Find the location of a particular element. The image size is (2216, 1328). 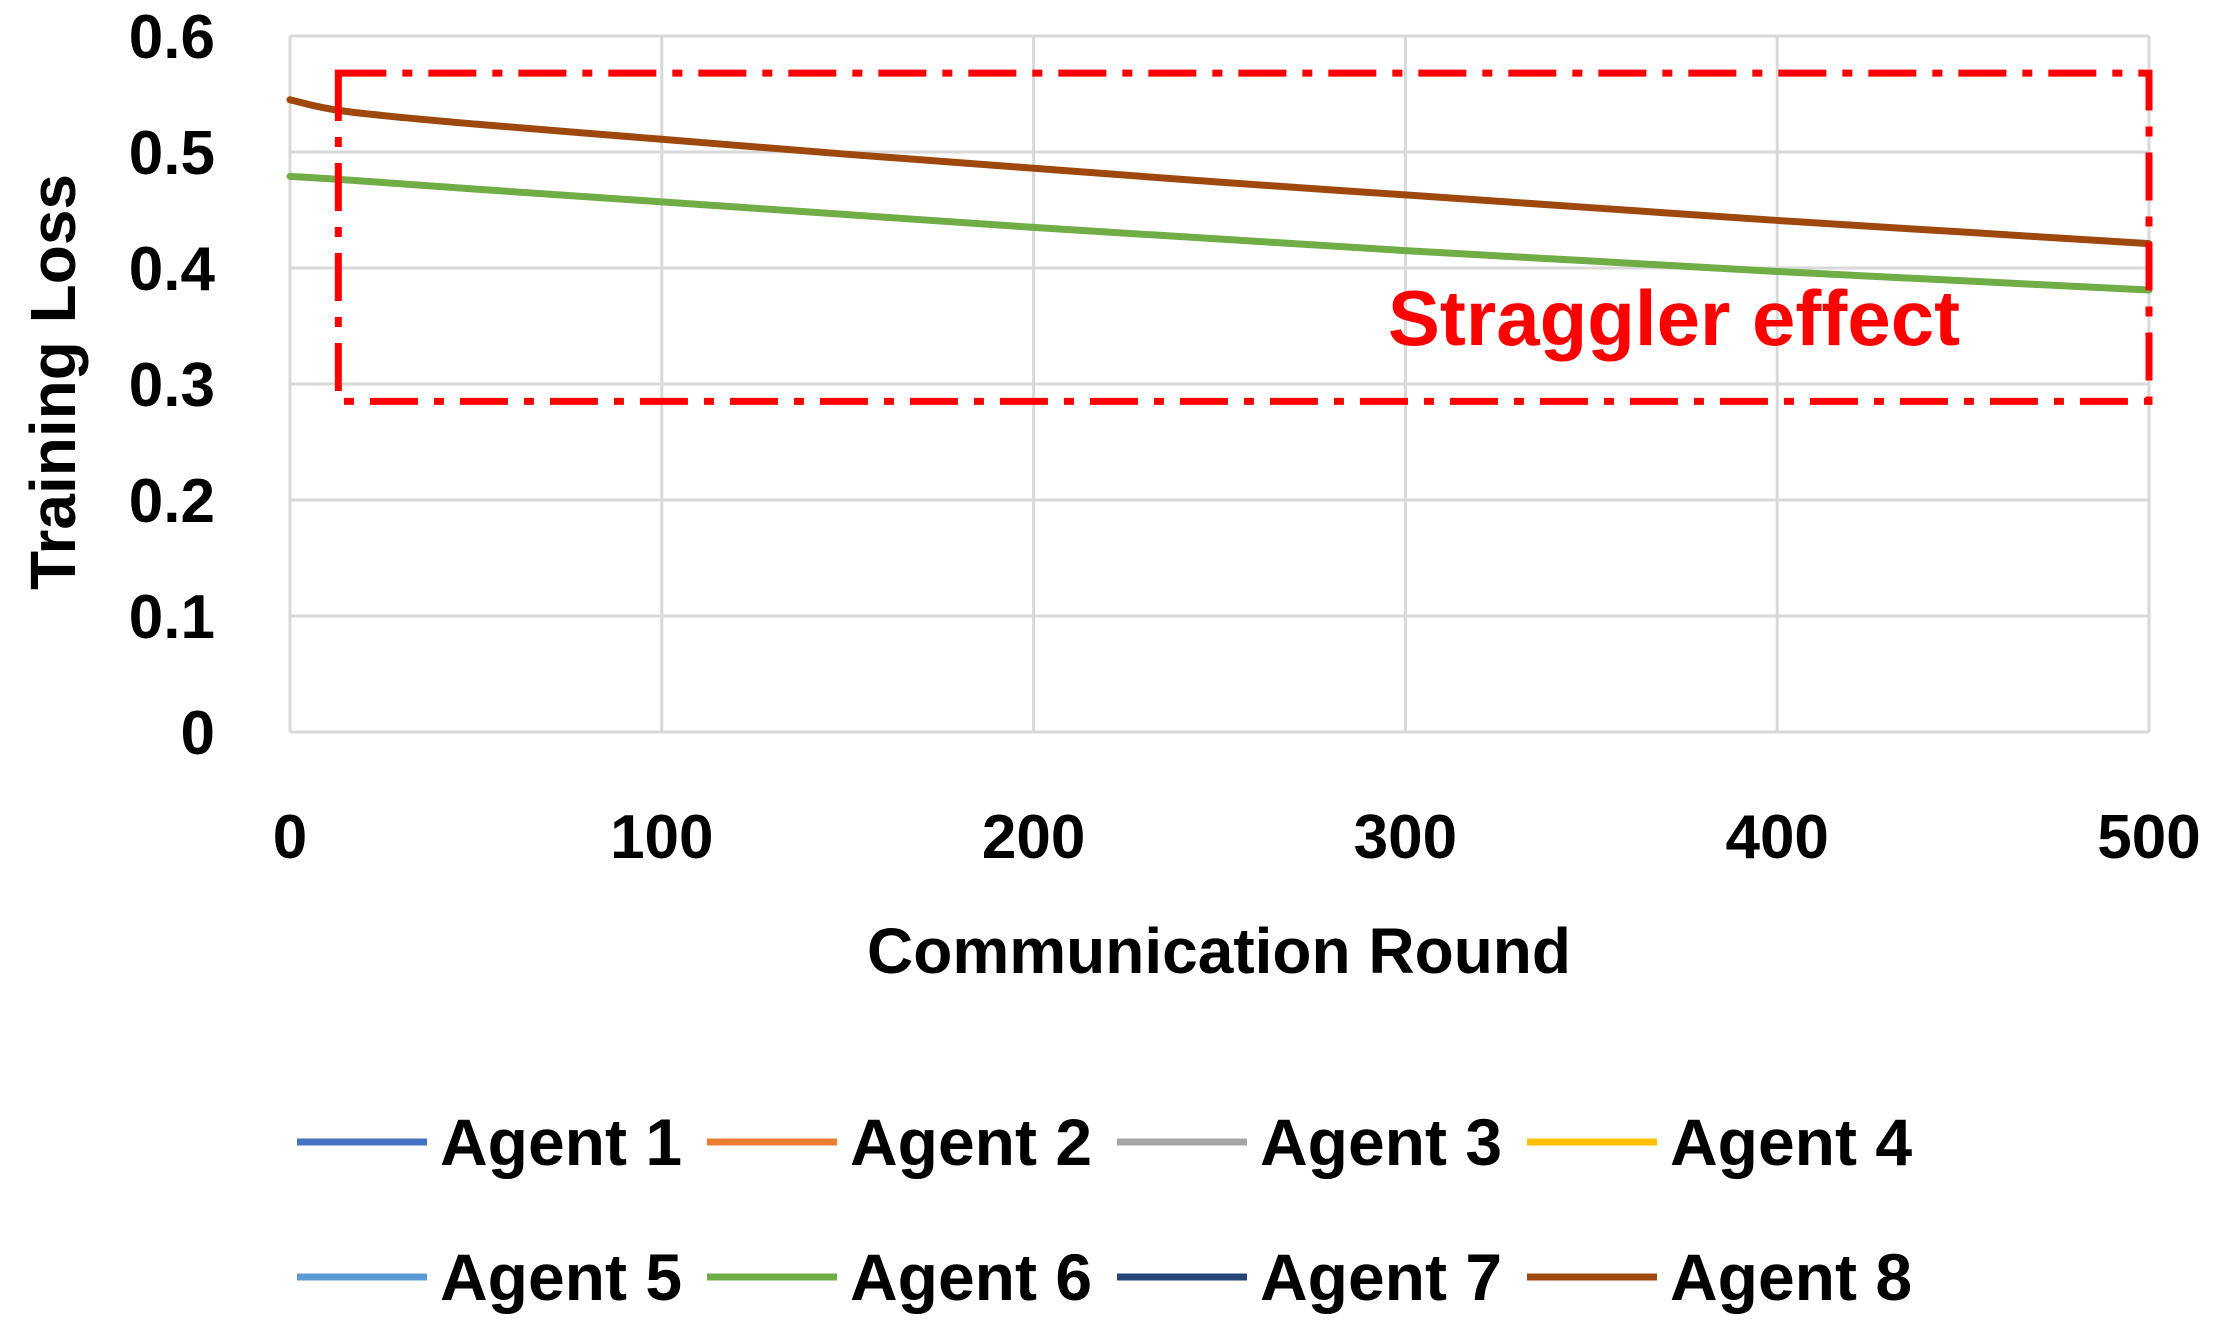

legend-item-agent-8: Agent 8 is located at coordinates (1719, 1277).